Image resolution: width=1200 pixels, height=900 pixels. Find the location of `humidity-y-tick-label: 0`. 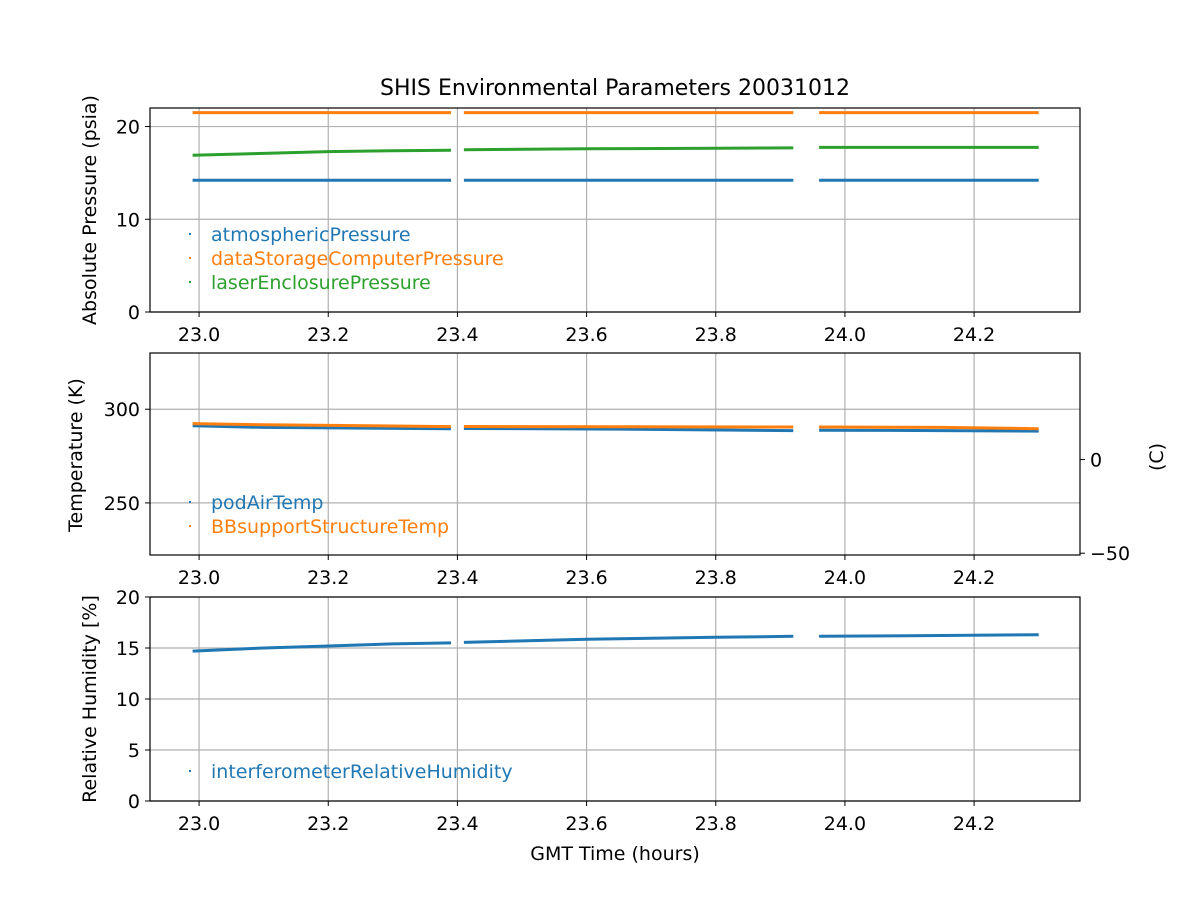

humidity-y-tick-label: 0 is located at coordinates (134, 802).